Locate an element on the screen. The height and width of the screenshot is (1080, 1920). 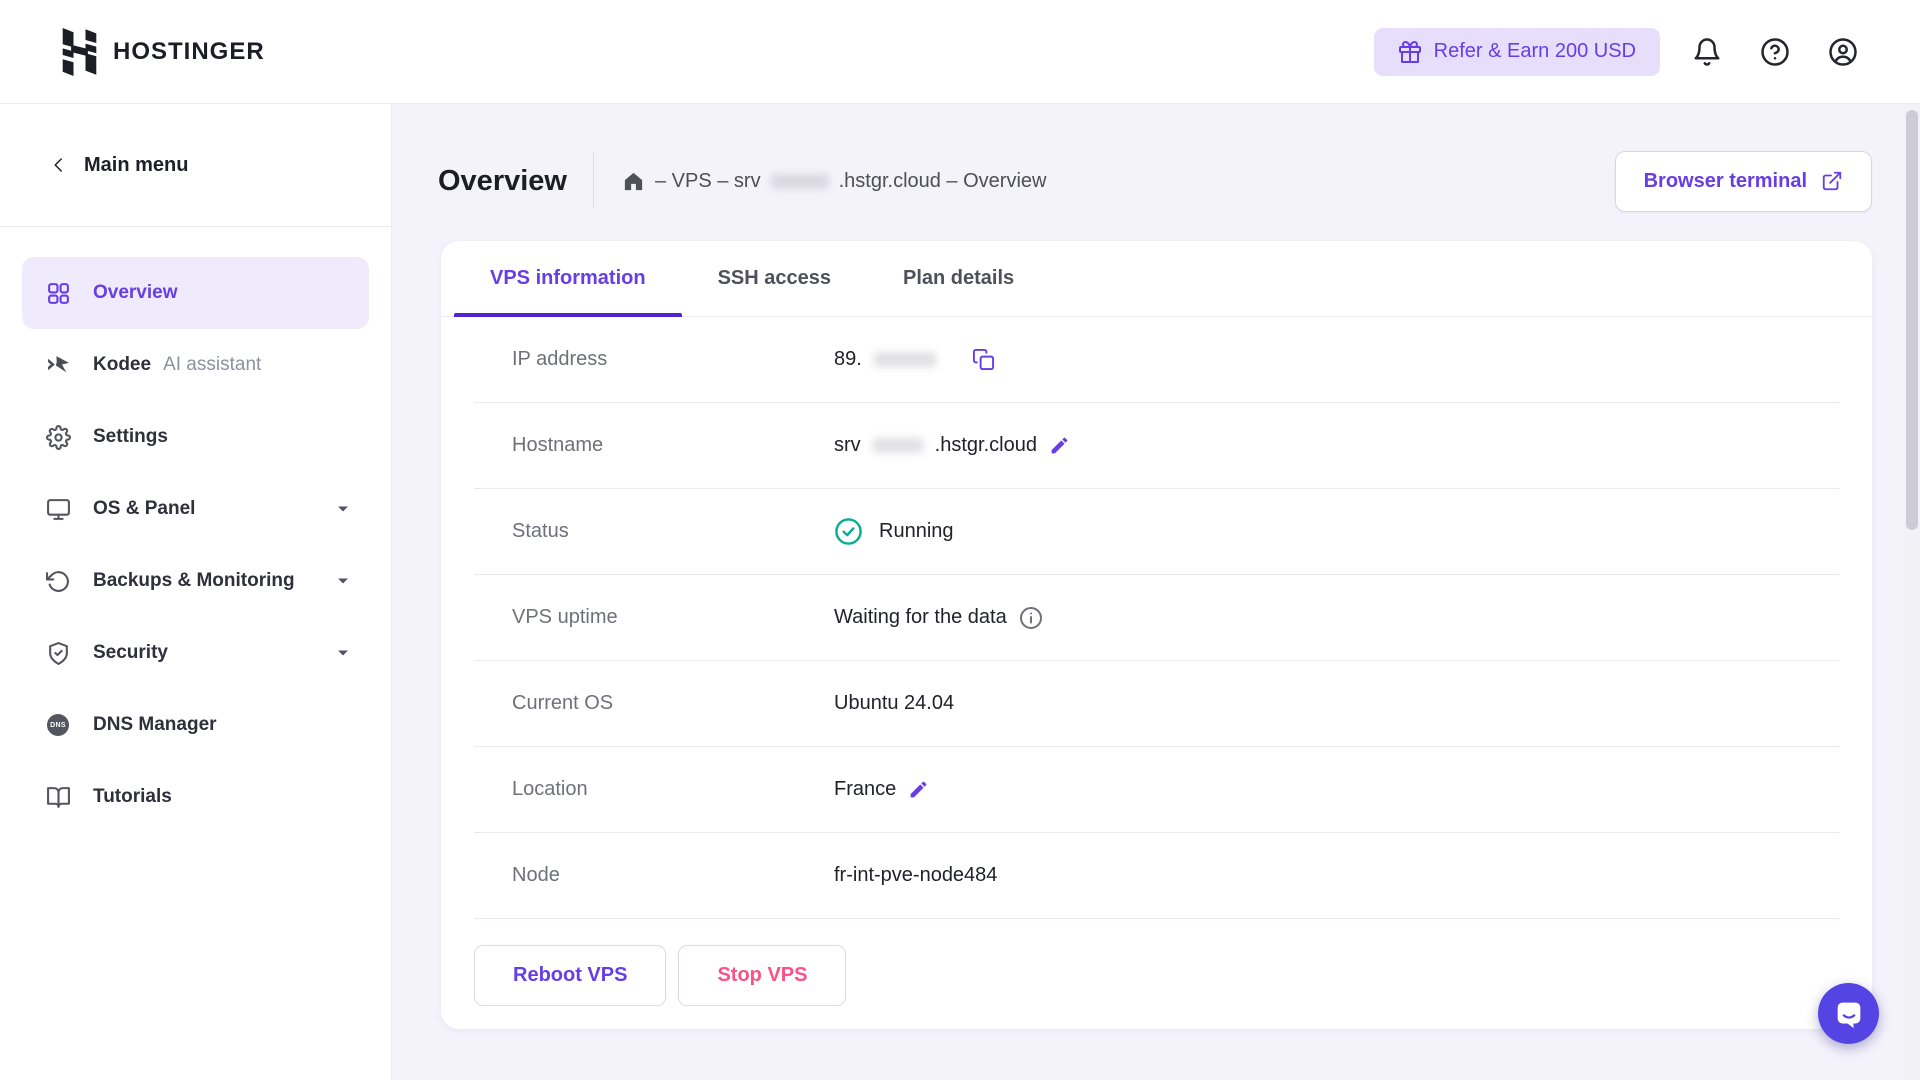
chat-bubble-icon is located at coordinates (1848, 1015).